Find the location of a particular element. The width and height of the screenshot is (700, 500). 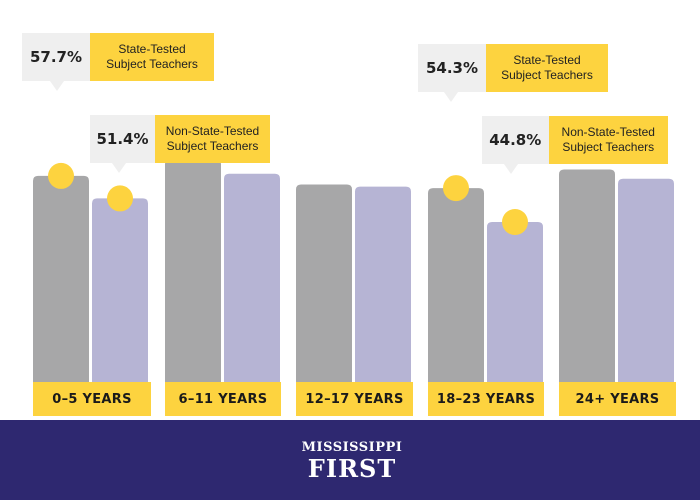

callout-0-5-nonstate: 51.4% Non-State-Tested Subject Teachers is located at coordinates (180, 144).